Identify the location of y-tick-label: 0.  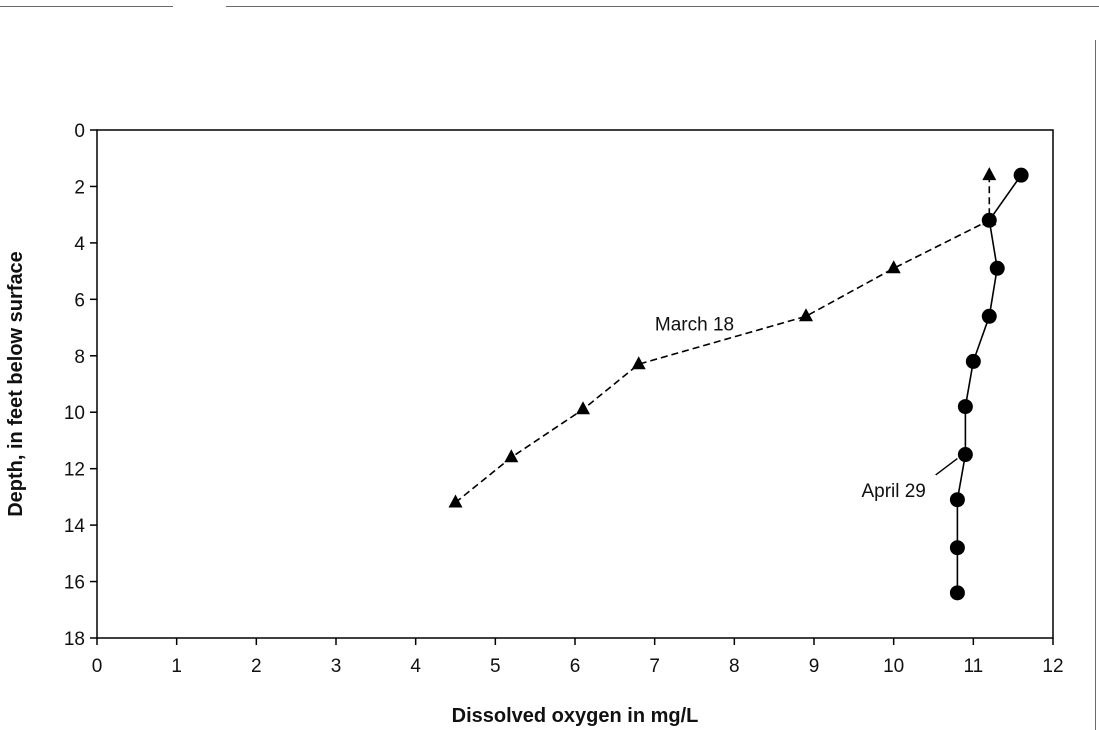
(79, 131).